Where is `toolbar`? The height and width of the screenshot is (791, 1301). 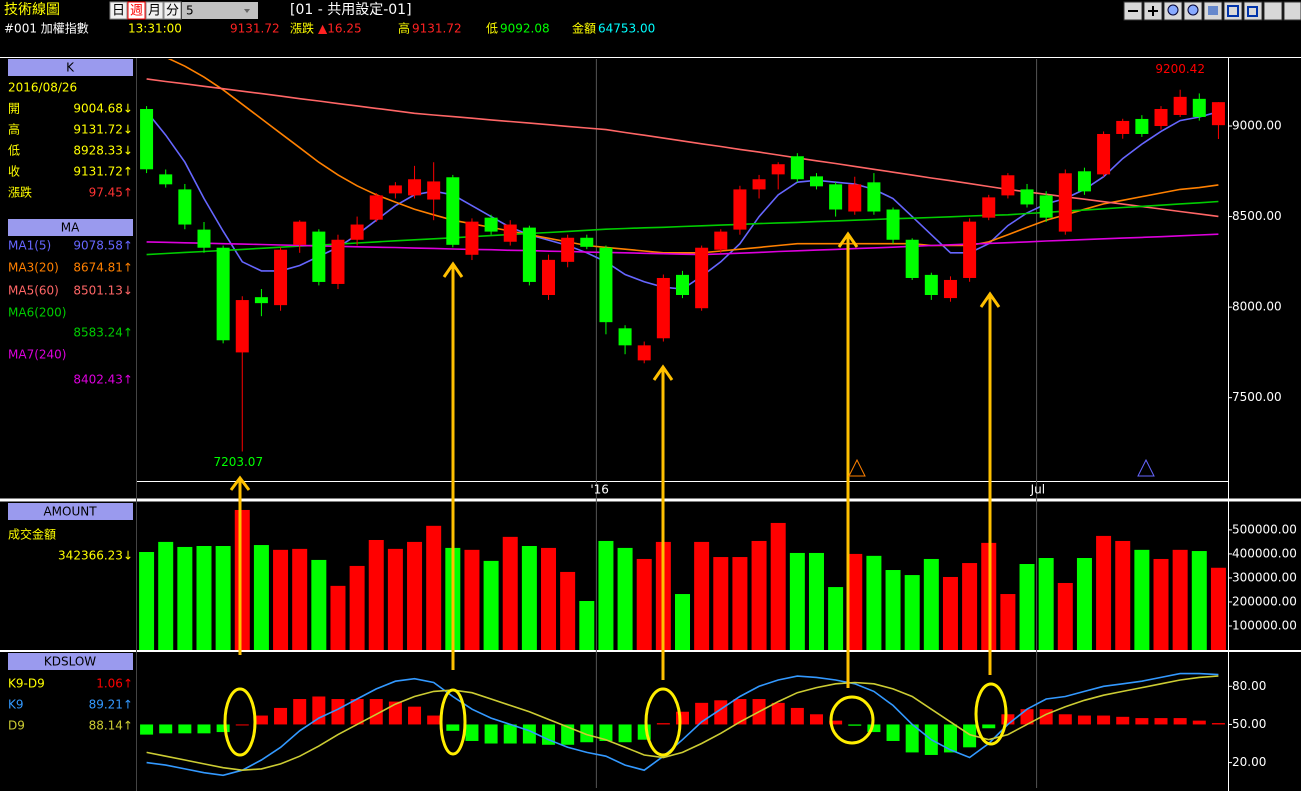
toolbar is located at coordinates (1212, 11).